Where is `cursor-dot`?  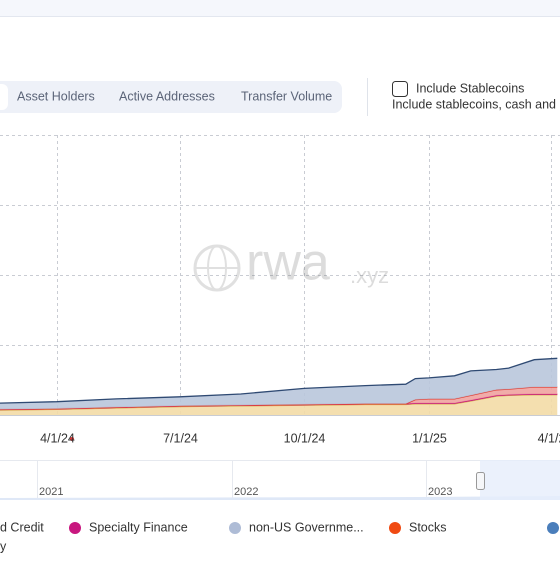 cursor-dot is located at coordinates (72, 439).